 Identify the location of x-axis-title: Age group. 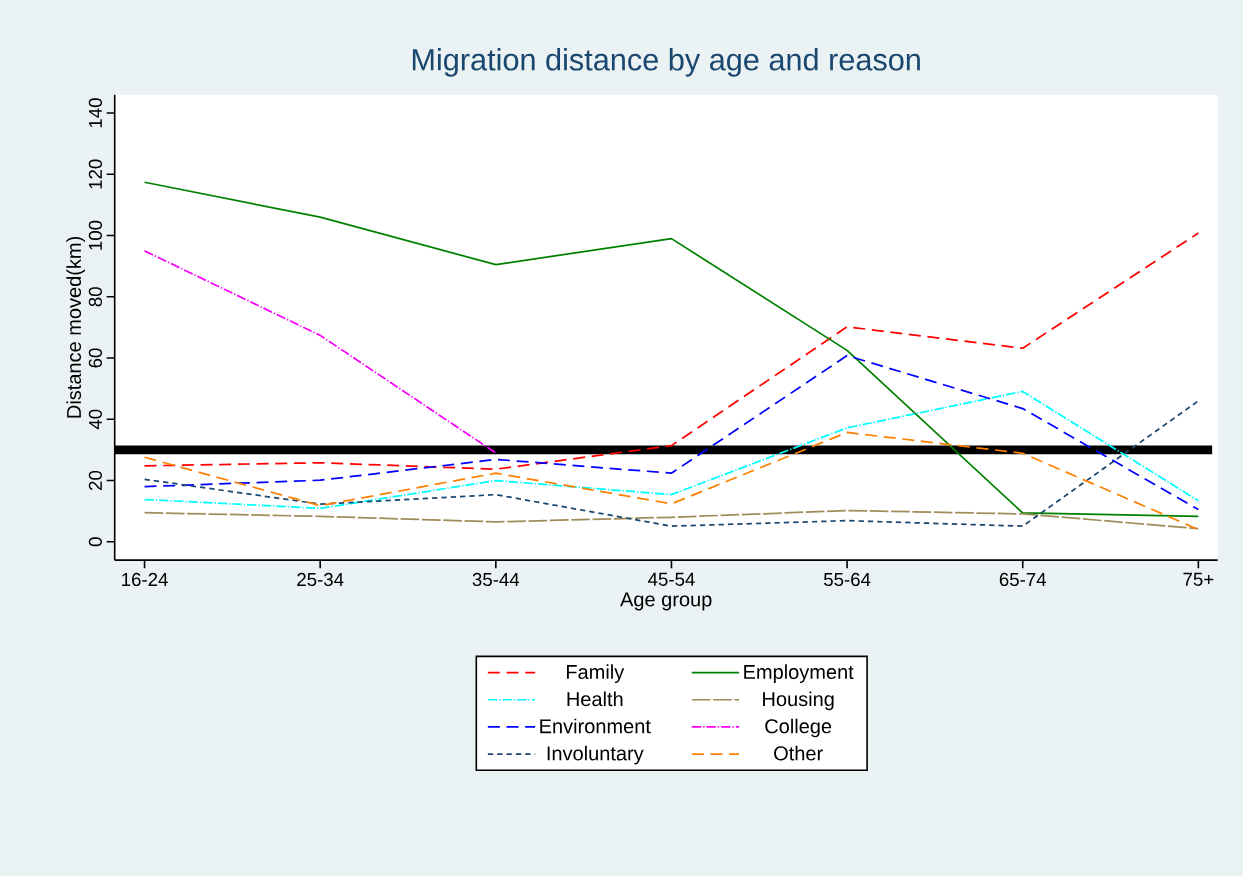
(666, 601).